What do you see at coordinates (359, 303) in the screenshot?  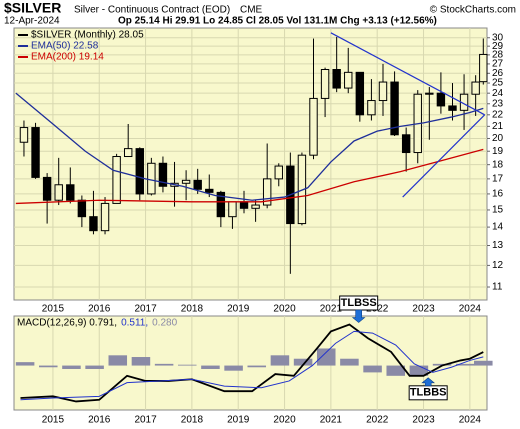 I see `annotation-text: TLBSS` at bounding box center [359, 303].